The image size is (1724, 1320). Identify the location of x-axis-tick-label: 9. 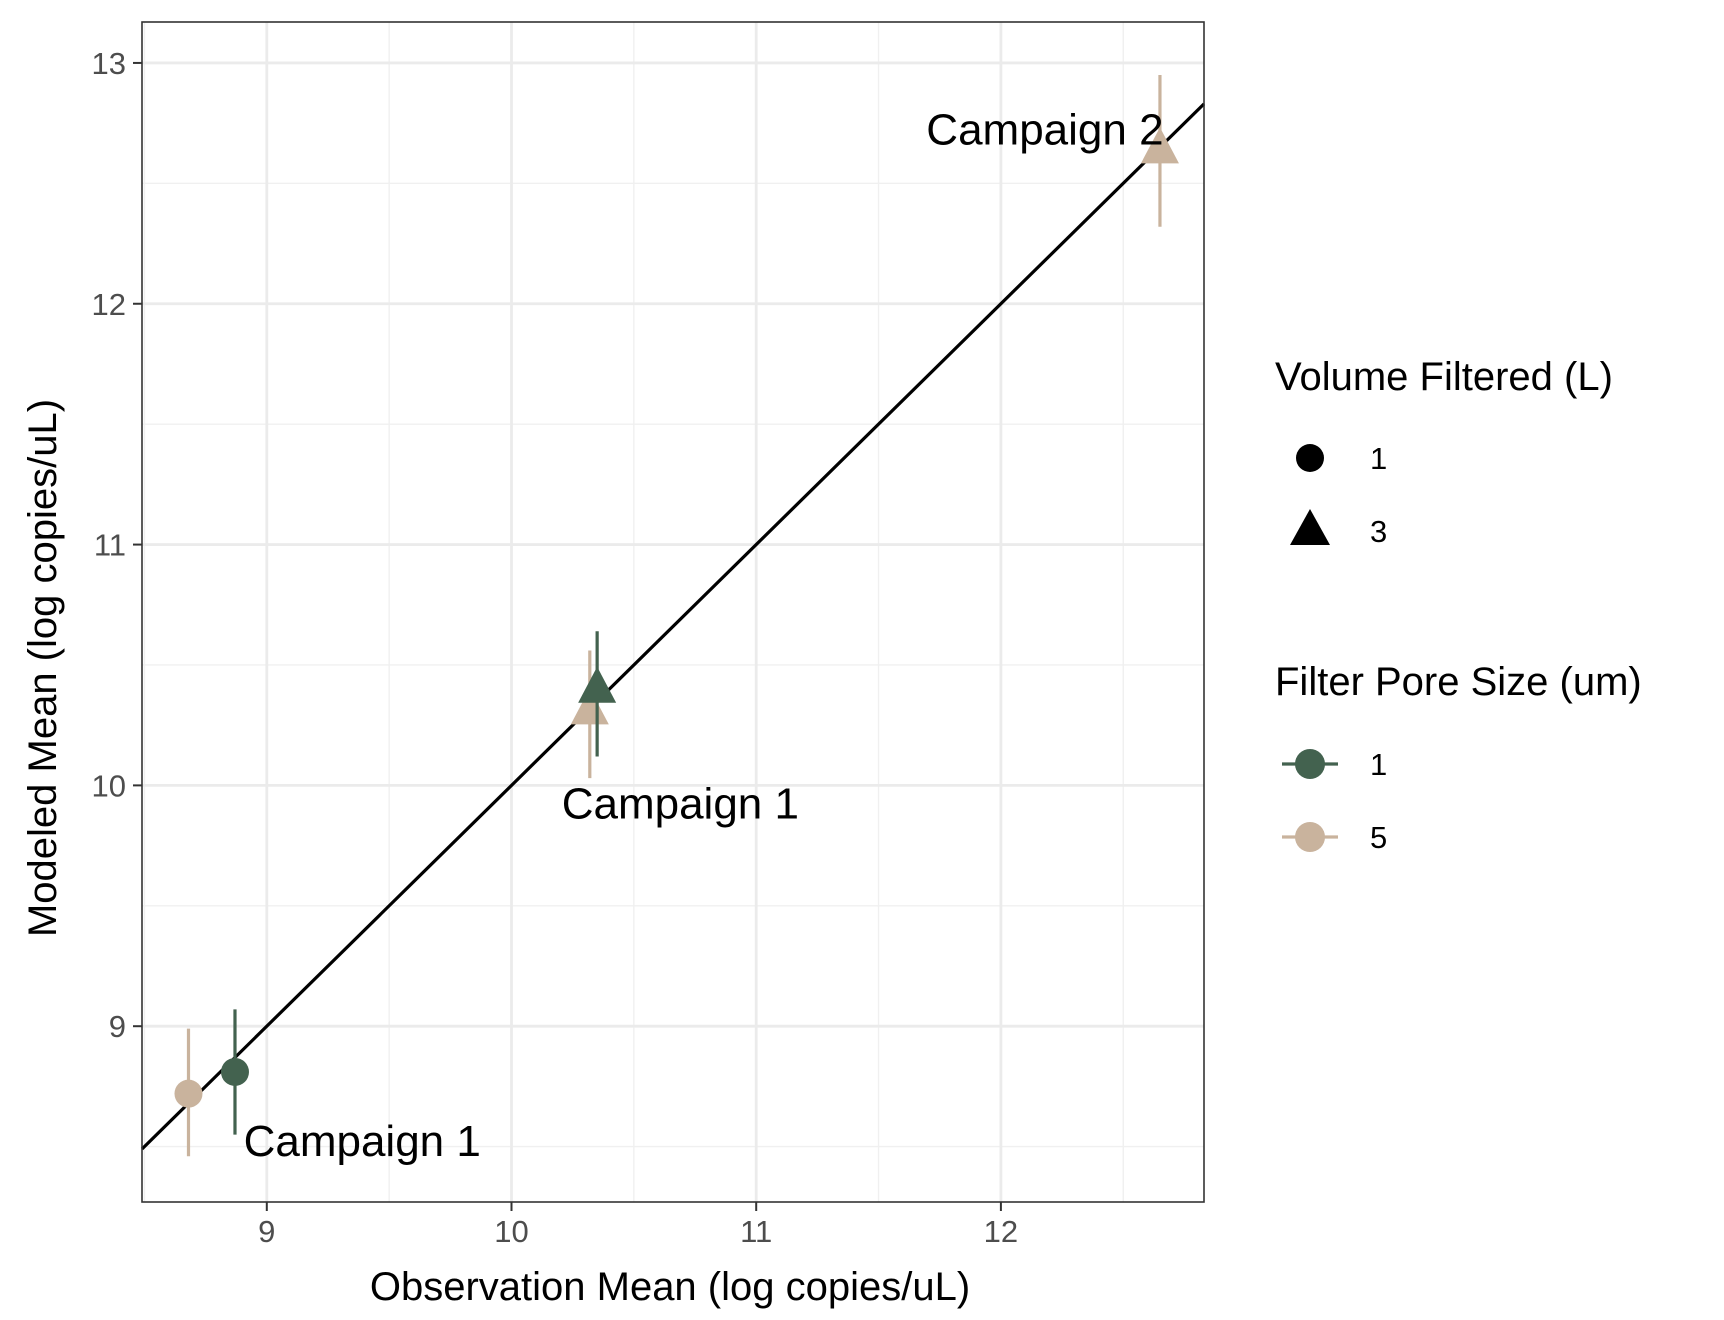
(266, 1231).